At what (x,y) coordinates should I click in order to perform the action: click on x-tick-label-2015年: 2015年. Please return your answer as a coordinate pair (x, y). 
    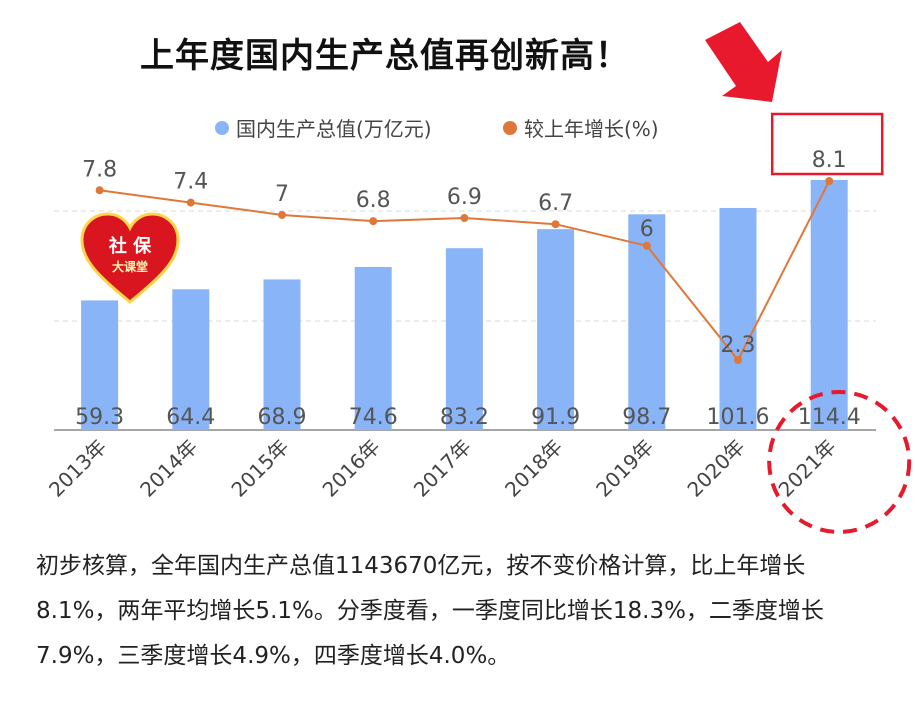
    Looking at the image, I should click on (259, 468).